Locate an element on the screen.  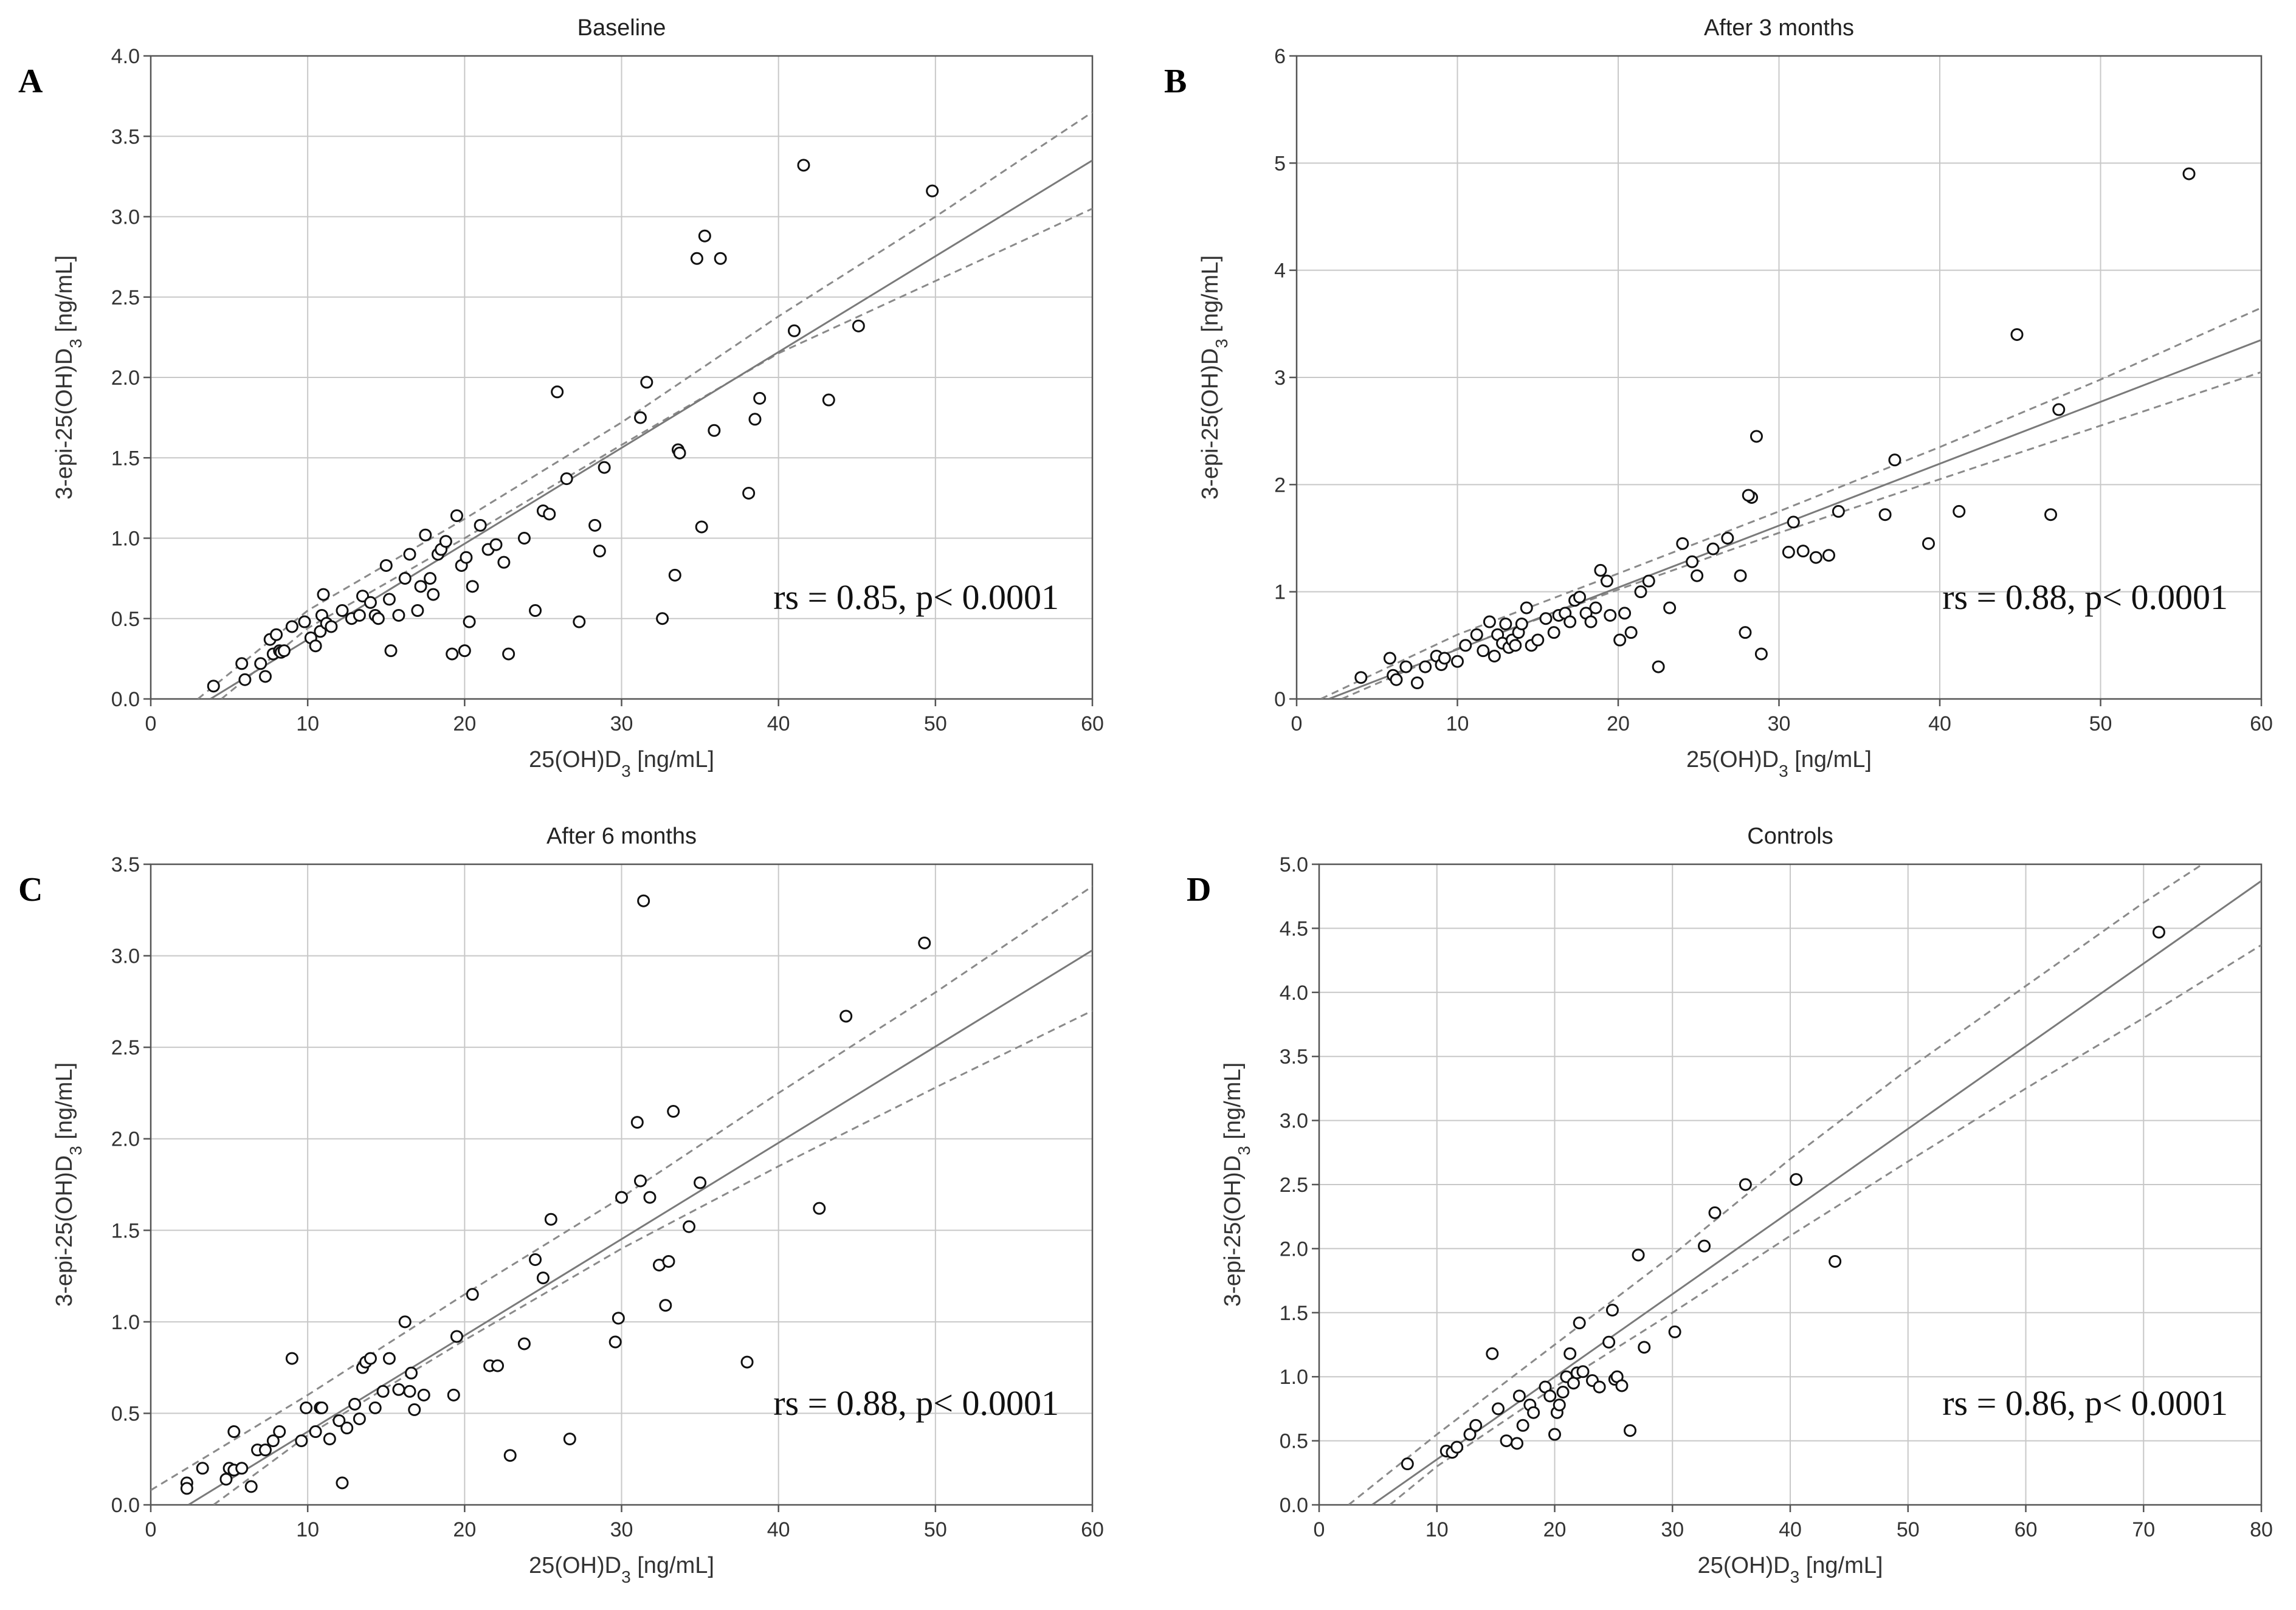
panel-letter: A is located at coordinates (30, 81).